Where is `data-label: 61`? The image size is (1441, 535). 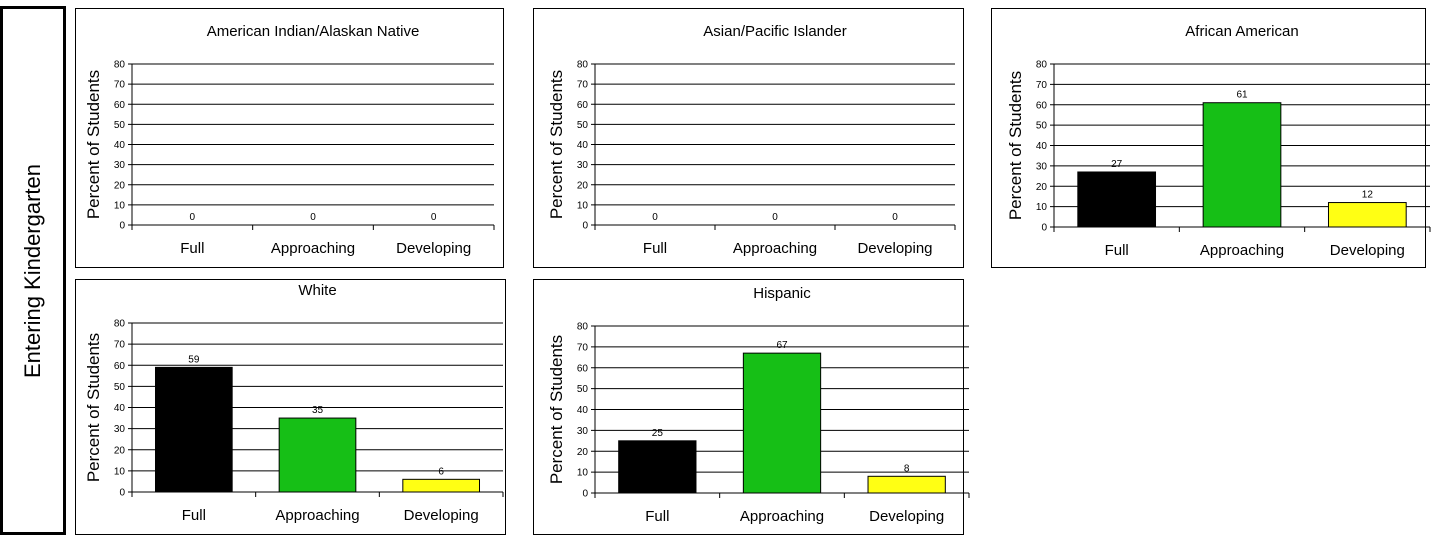 data-label: 61 is located at coordinates (1242, 95).